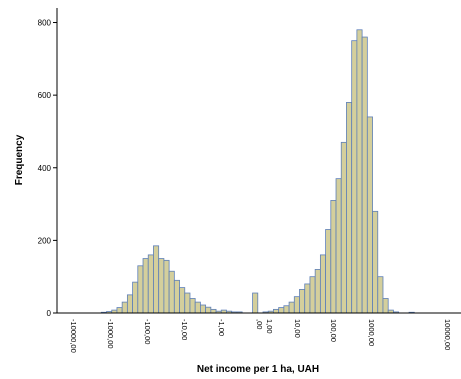  I want to click on x-tick-label: 1,00, so click(269, 326).